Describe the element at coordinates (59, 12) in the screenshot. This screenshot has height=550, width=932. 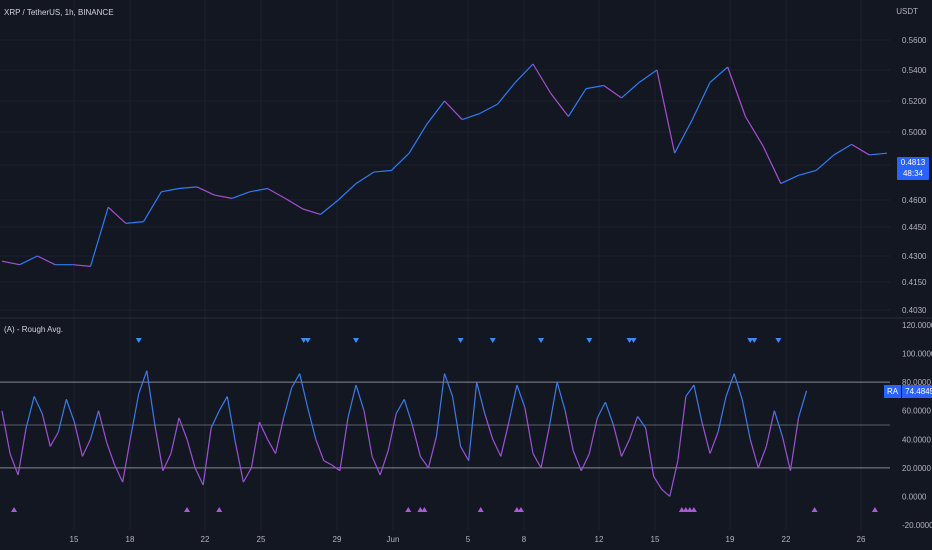
I see `symbol-title: XRP / TetherUS, 1h, BINANCE` at that location.